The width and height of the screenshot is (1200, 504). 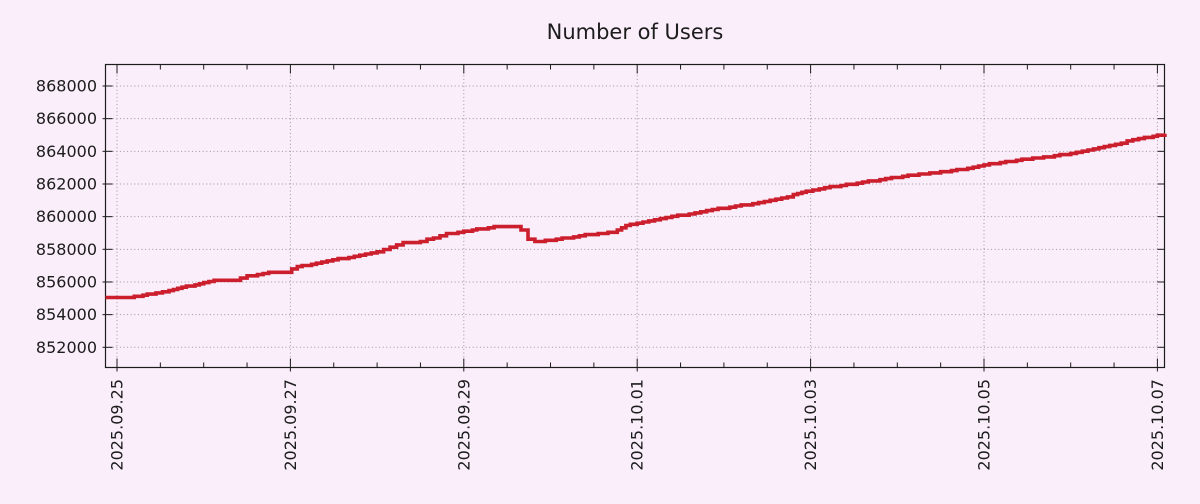 What do you see at coordinates (290, 425) in the screenshot?
I see `x-axis-label: 2025.09.27` at bounding box center [290, 425].